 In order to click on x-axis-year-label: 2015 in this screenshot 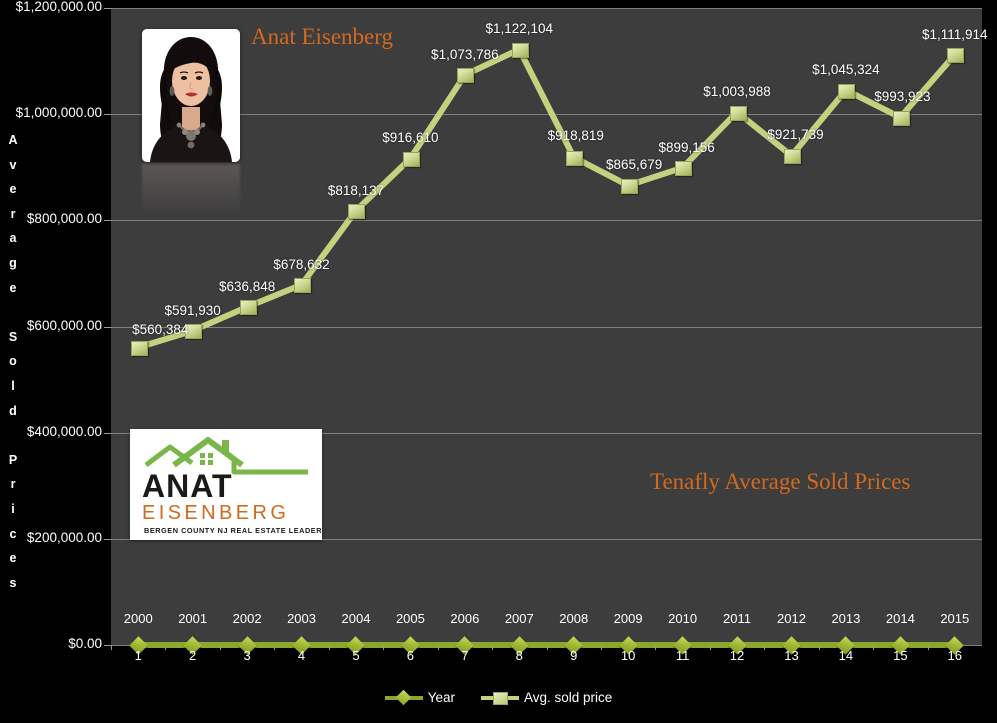, I will do `click(955, 618)`.